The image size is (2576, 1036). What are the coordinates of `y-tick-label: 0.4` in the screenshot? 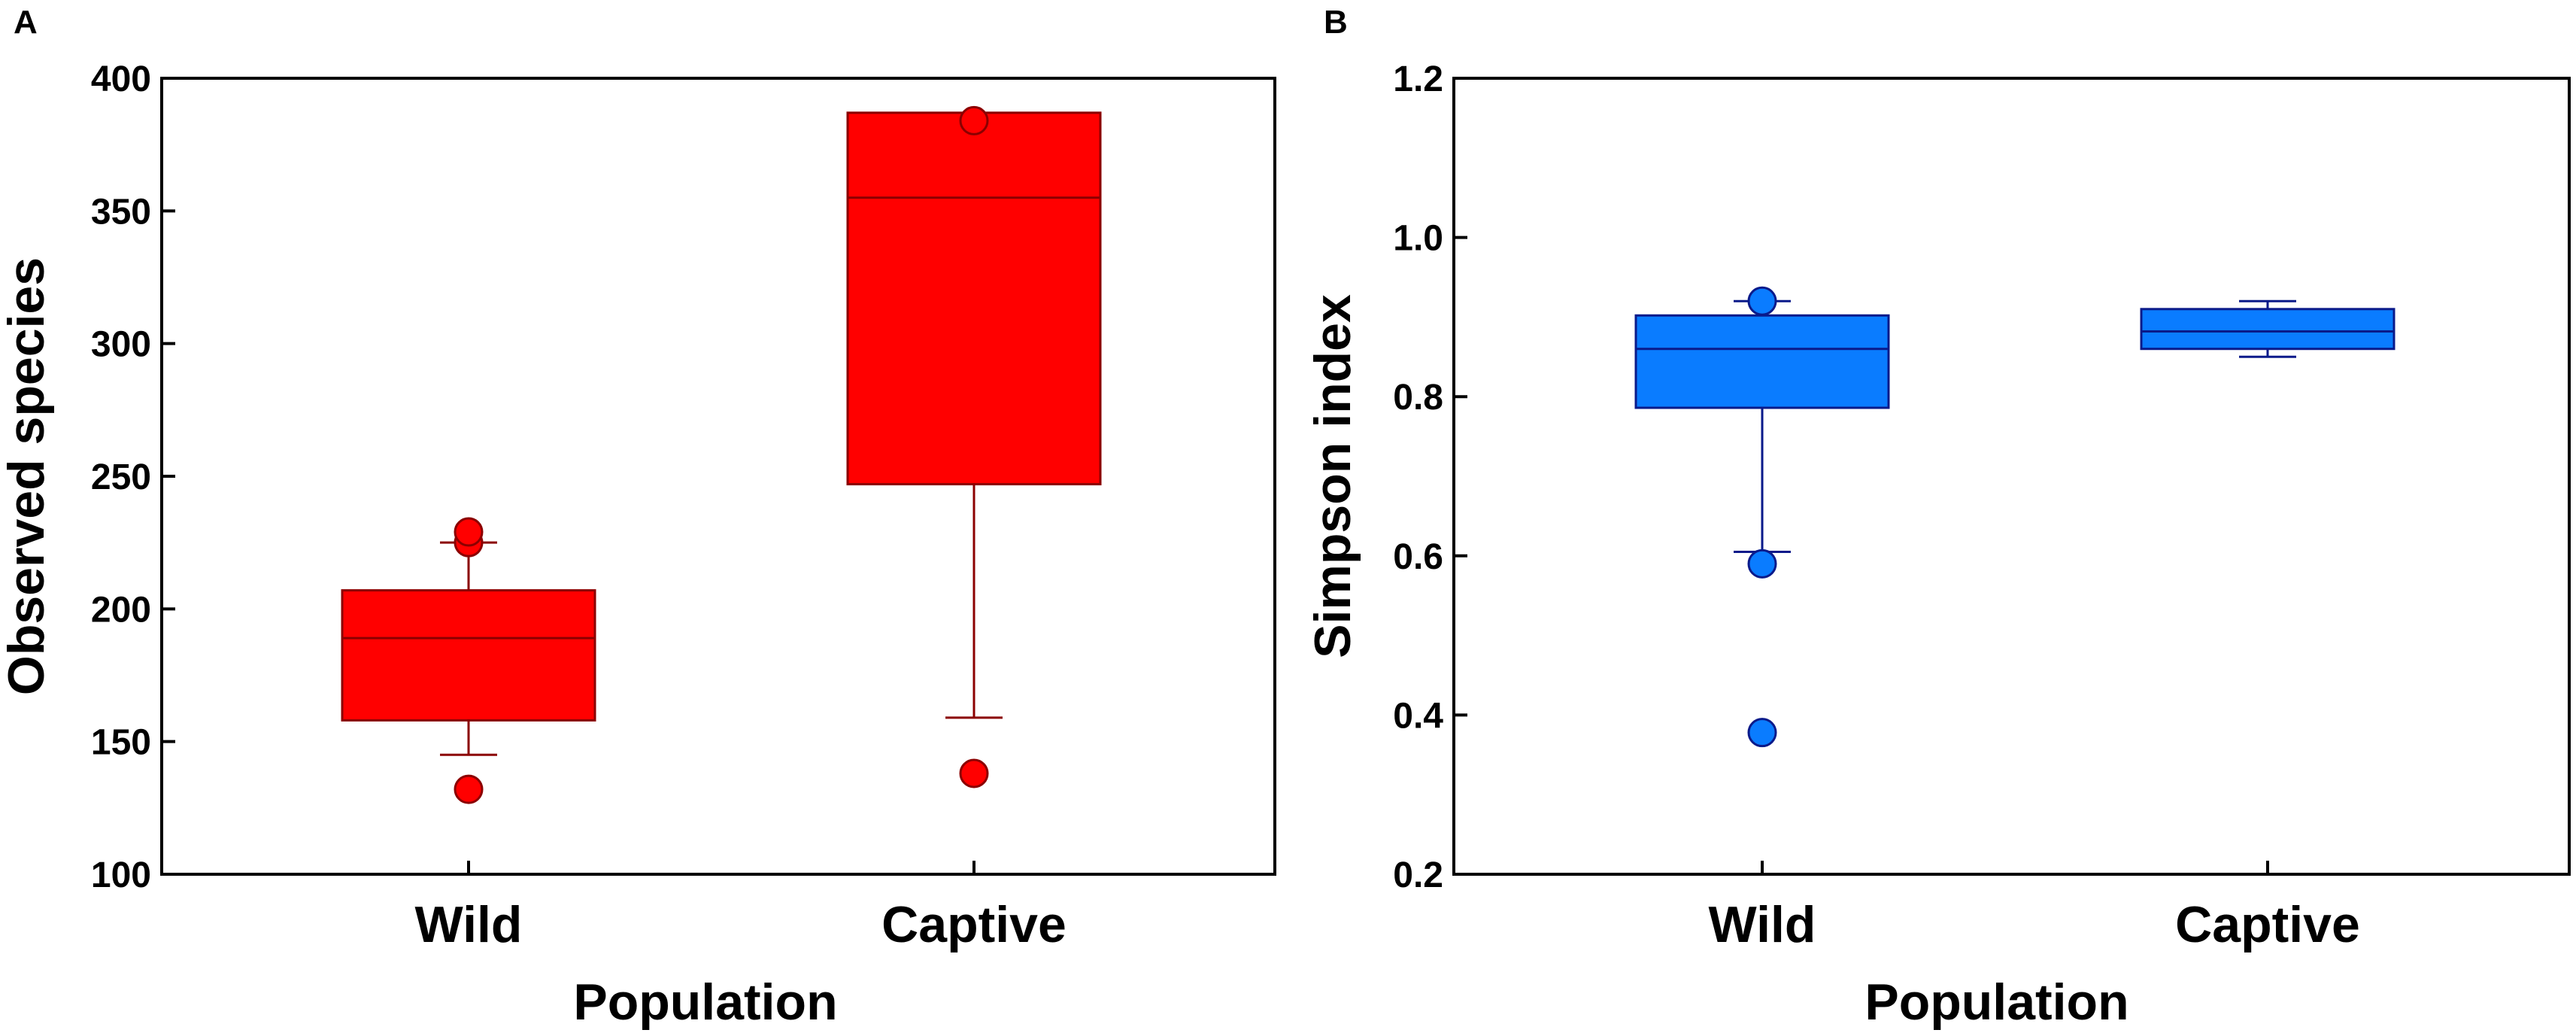 It's located at (1418, 716).